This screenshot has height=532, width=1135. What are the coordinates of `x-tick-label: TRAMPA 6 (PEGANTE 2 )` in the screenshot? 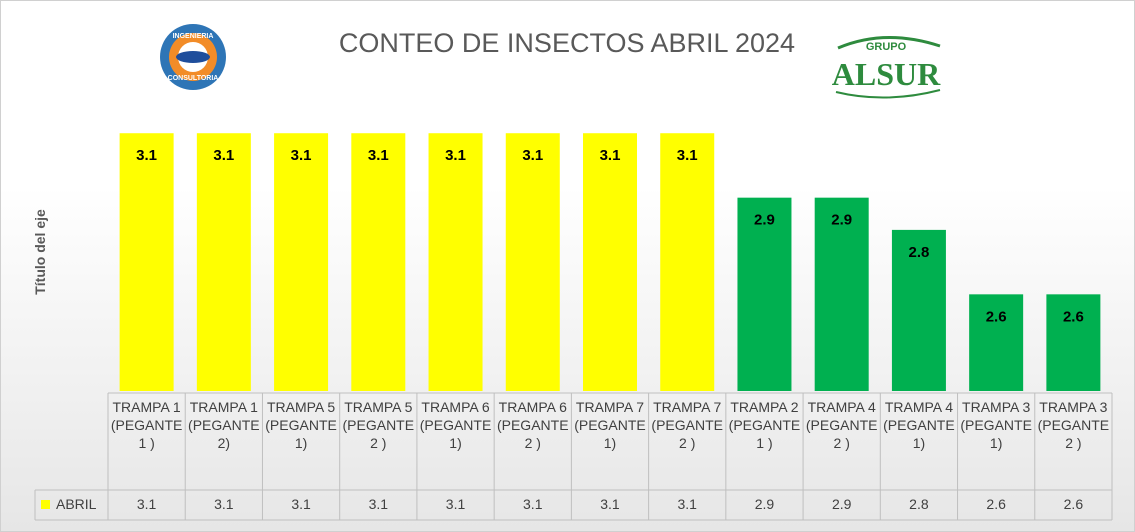 It's located at (532, 425).